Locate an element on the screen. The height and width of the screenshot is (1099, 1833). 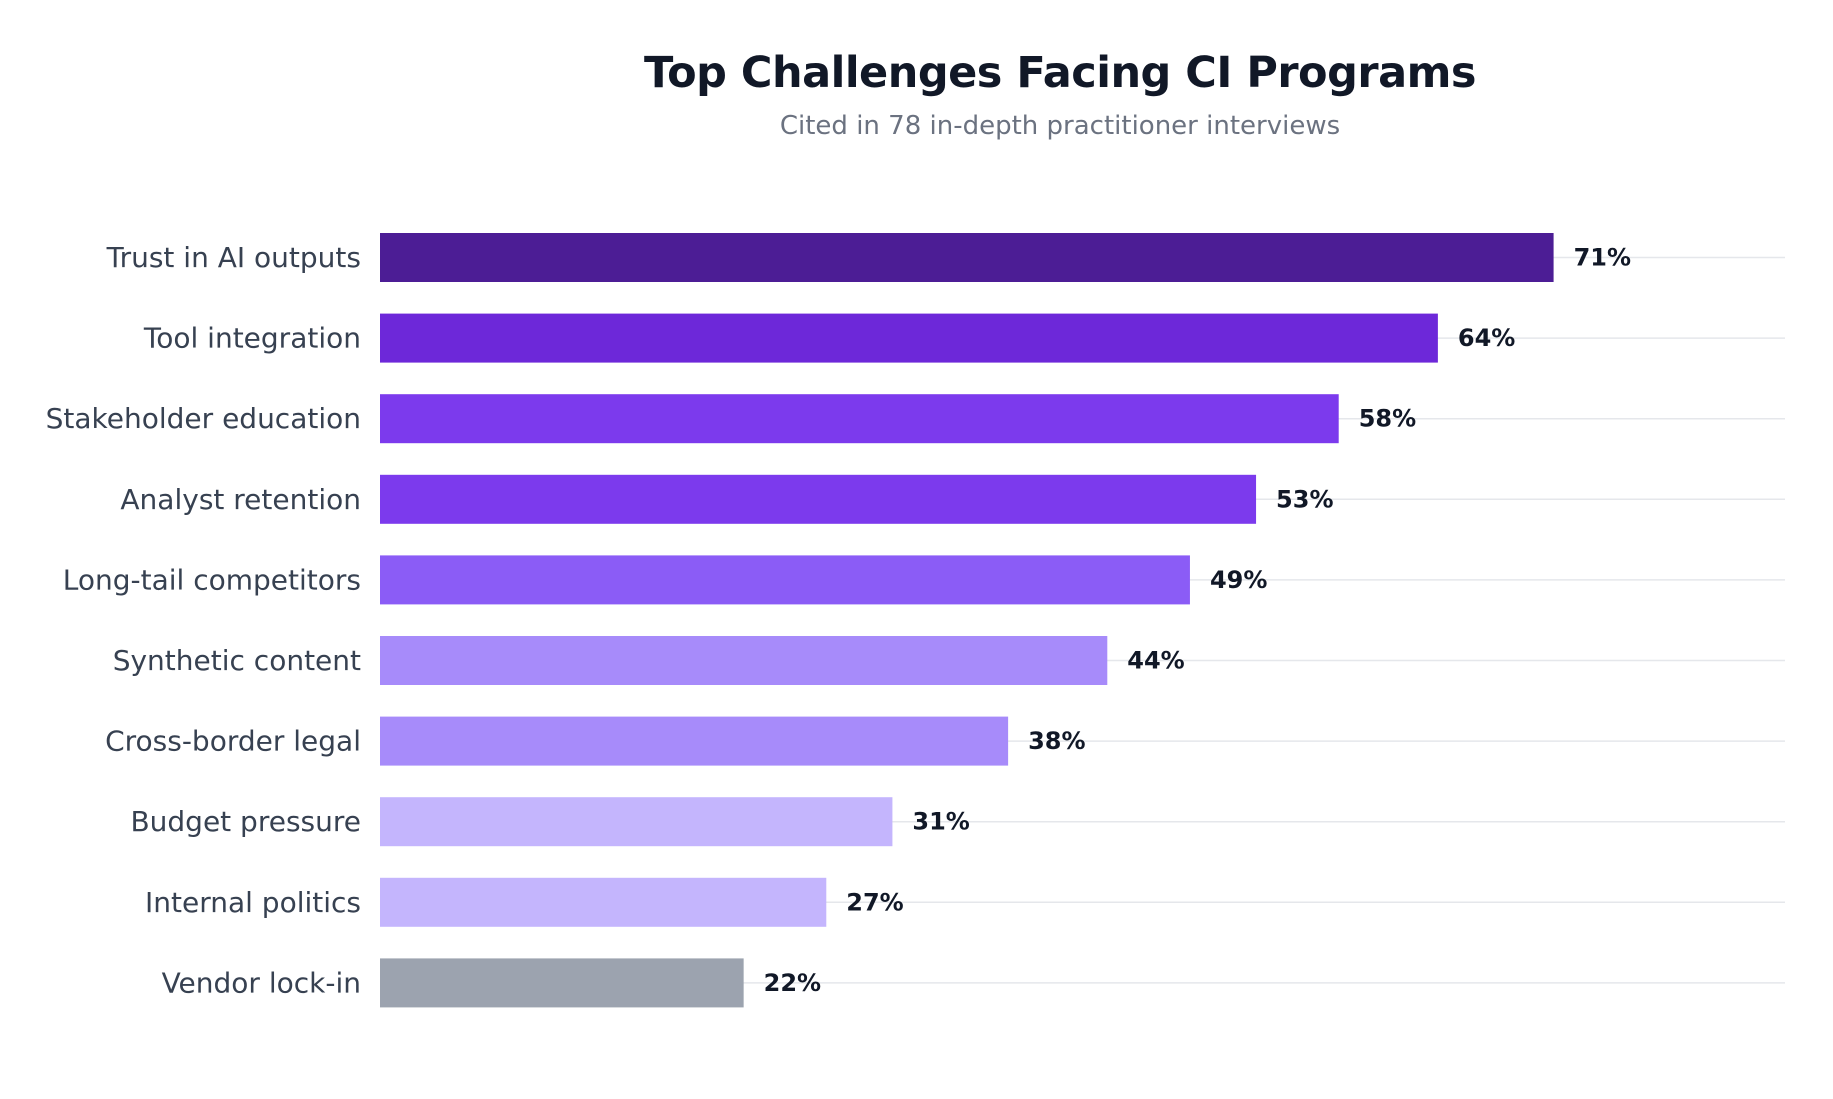
category-label: Cross-border legal is located at coordinates (233, 741).